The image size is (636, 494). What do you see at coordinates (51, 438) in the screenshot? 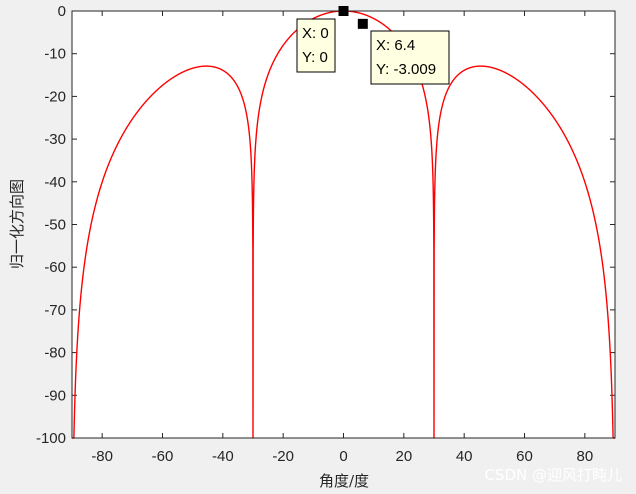
I see `y-tick-label: -100` at bounding box center [51, 438].